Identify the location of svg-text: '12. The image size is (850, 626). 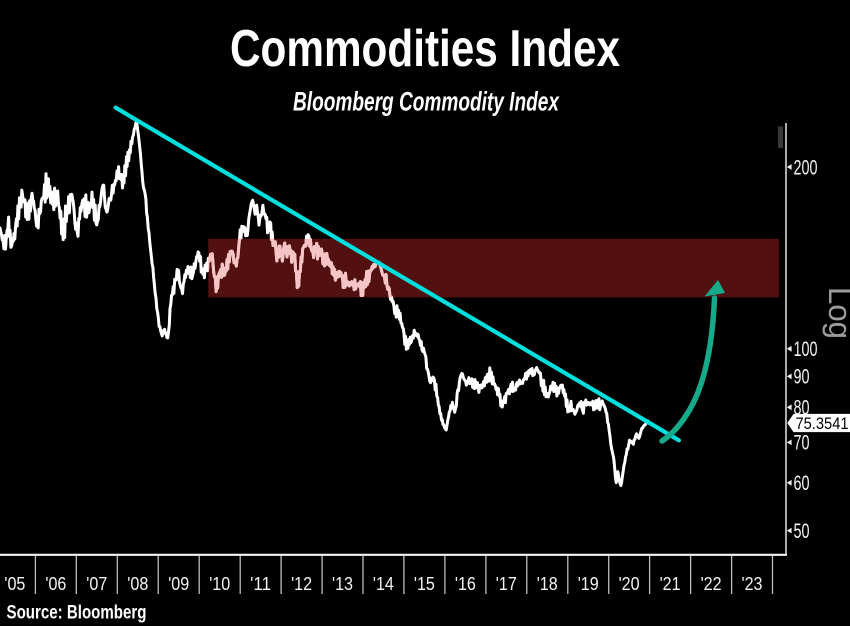
(301, 583).